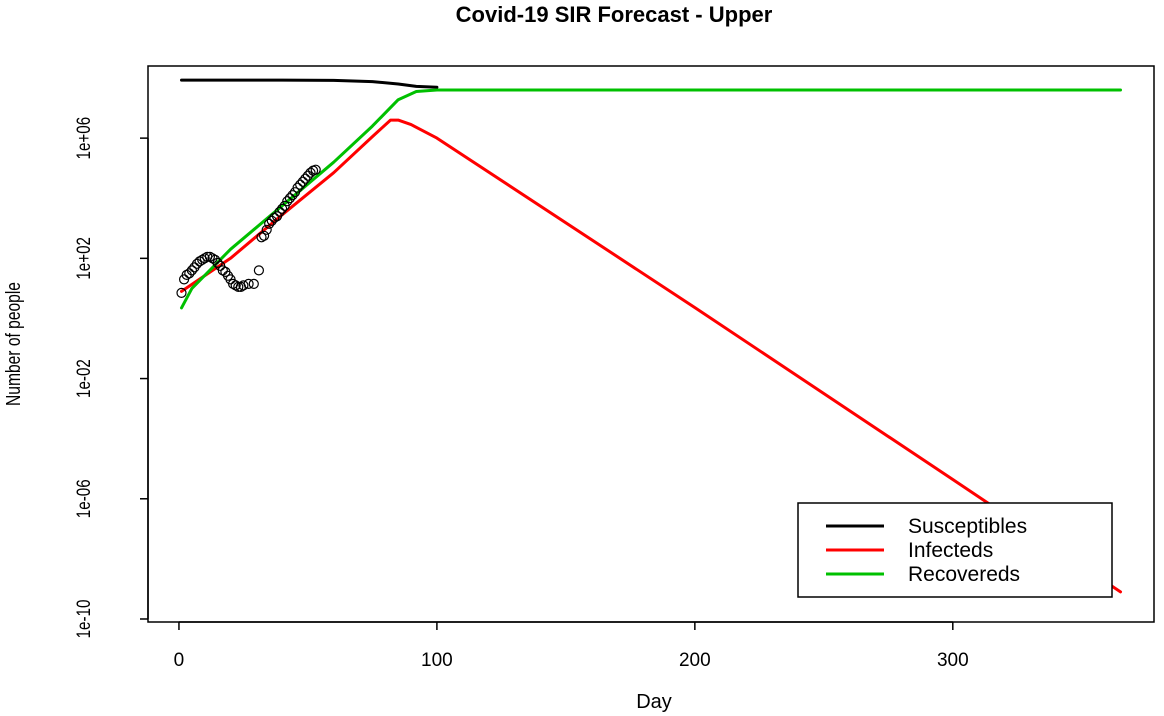 The width and height of the screenshot is (1164, 716). I want to click on x-tick-label: 200, so click(695, 660).